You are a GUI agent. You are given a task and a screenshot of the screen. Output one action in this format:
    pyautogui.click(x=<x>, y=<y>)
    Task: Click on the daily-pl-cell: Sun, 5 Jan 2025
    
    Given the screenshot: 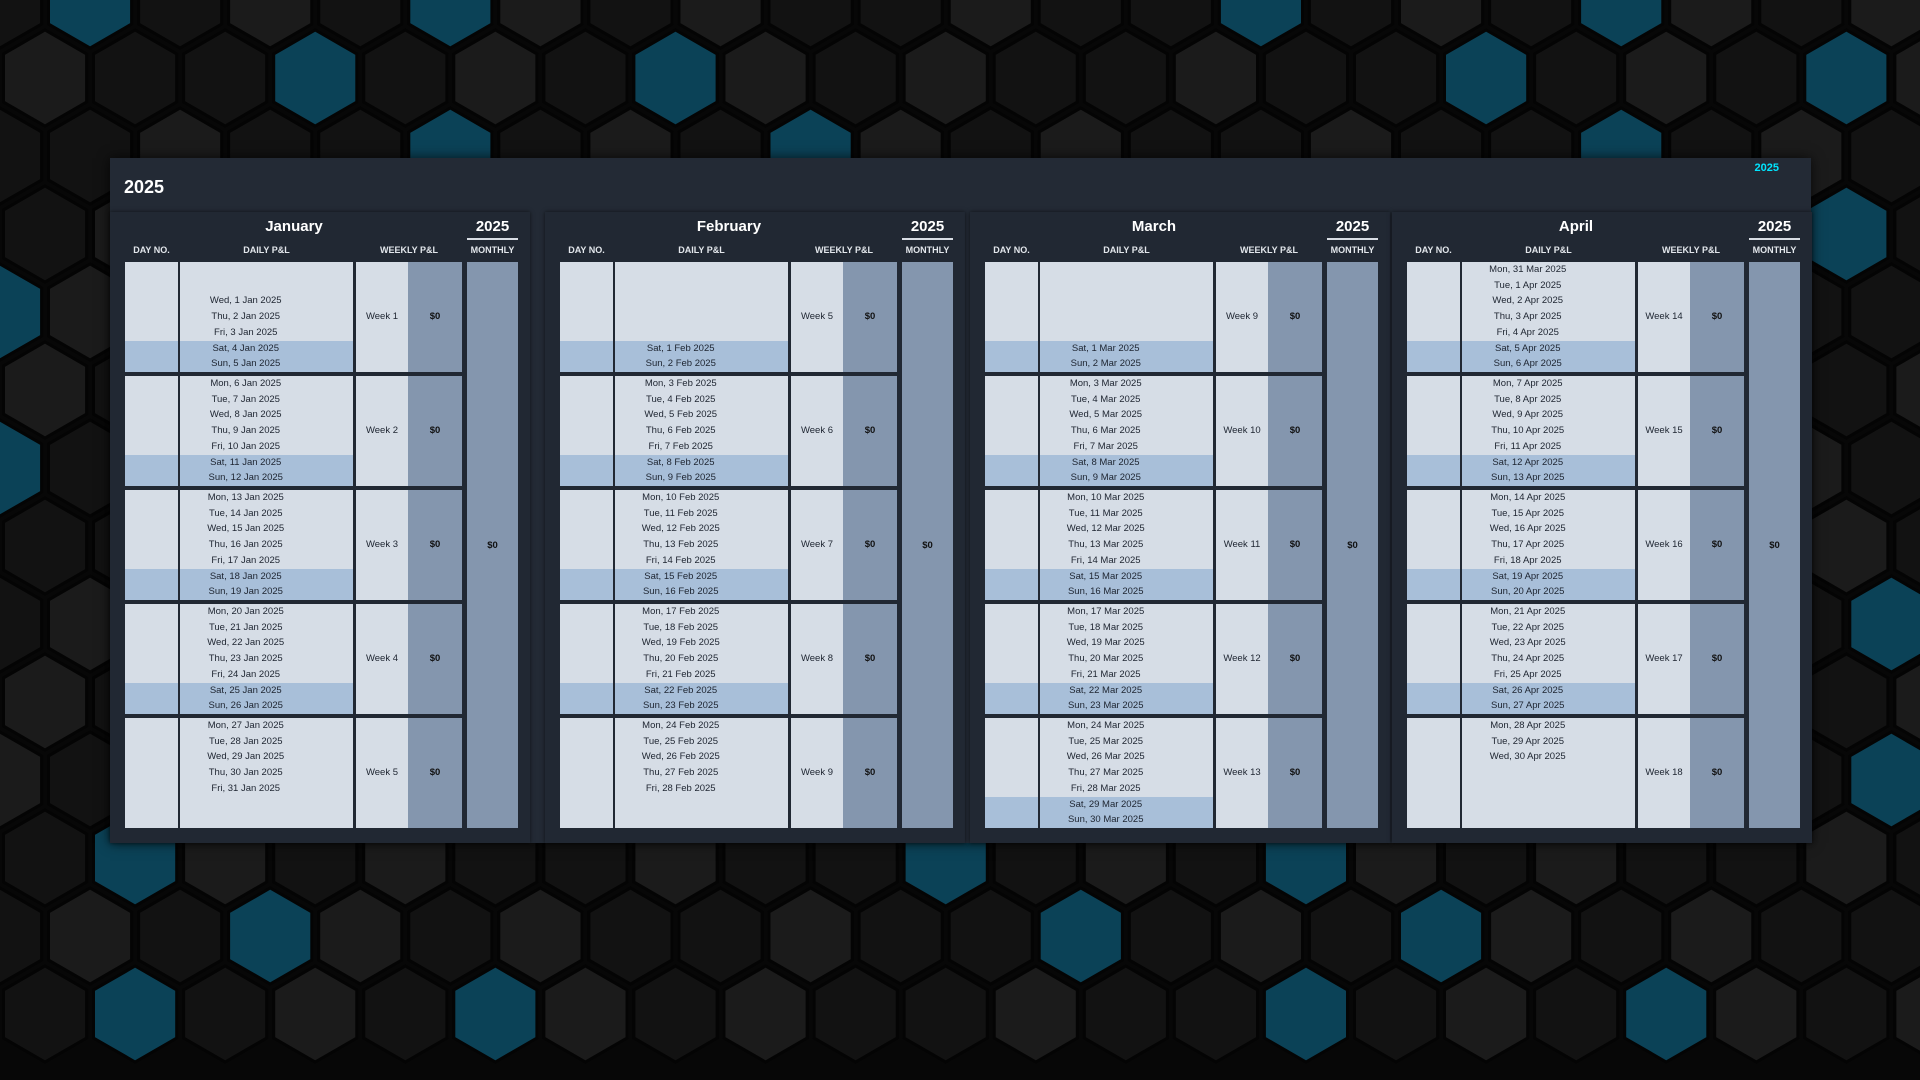 What is the action you would take?
    pyautogui.click(x=266, y=364)
    